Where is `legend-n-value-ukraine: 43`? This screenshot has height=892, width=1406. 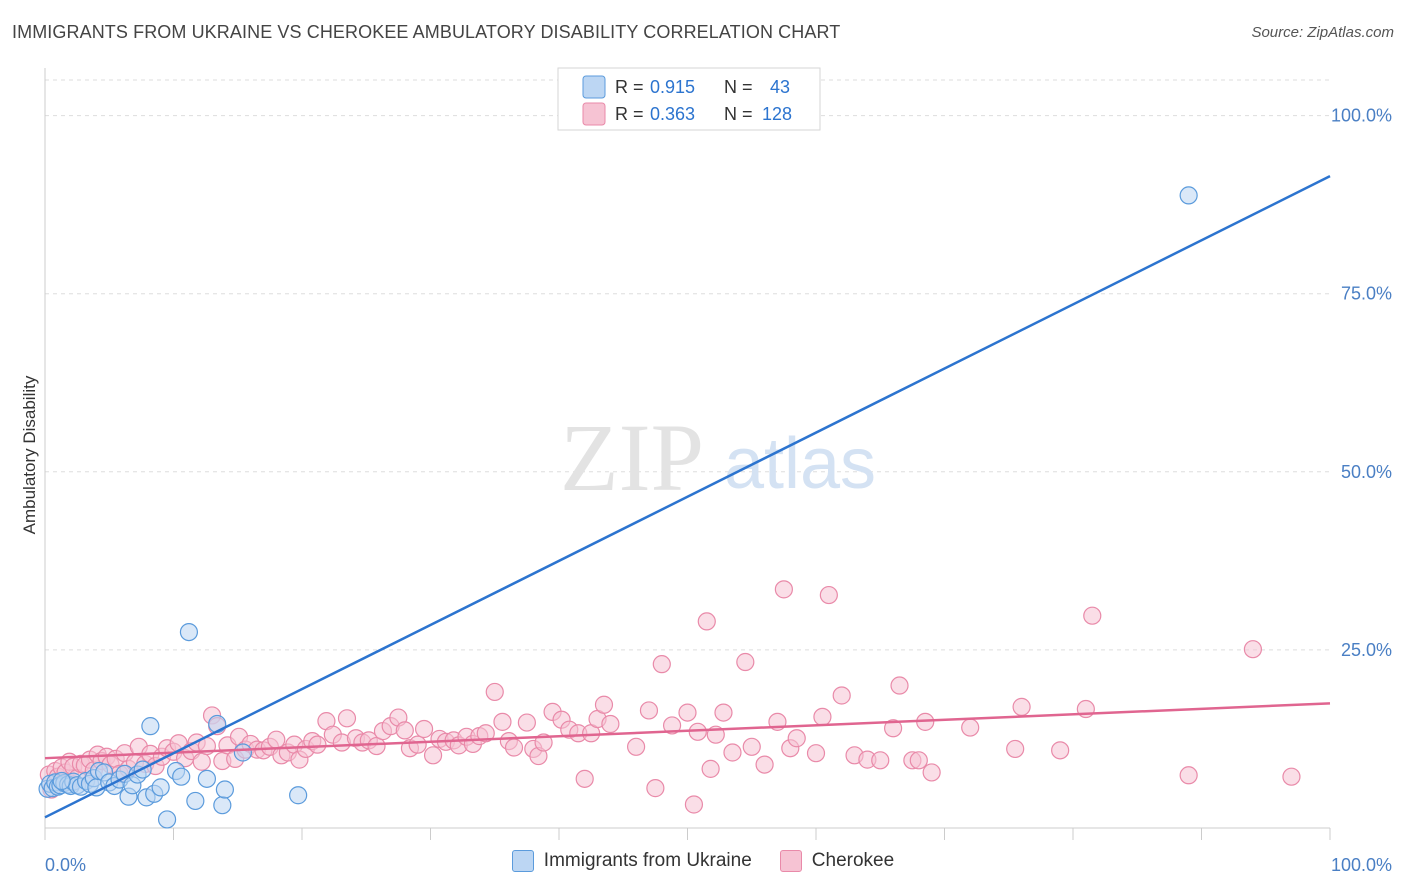 legend-n-value-ukraine: 43 is located at coordinates (780, 87).